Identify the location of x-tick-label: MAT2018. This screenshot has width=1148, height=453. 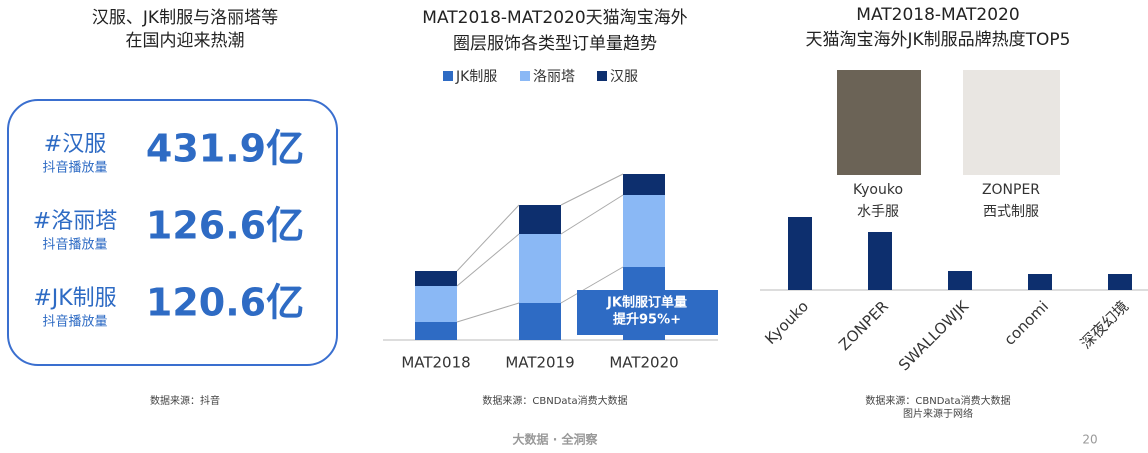
(435, 363).